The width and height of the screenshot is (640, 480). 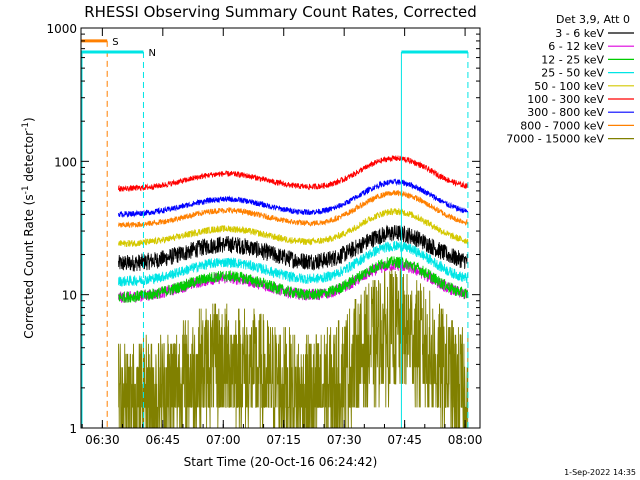 What do you see at coordinates (61, 29) in the screenshot?
I see `y-tick-label-3: 1000` at bounding box center [61, 29].